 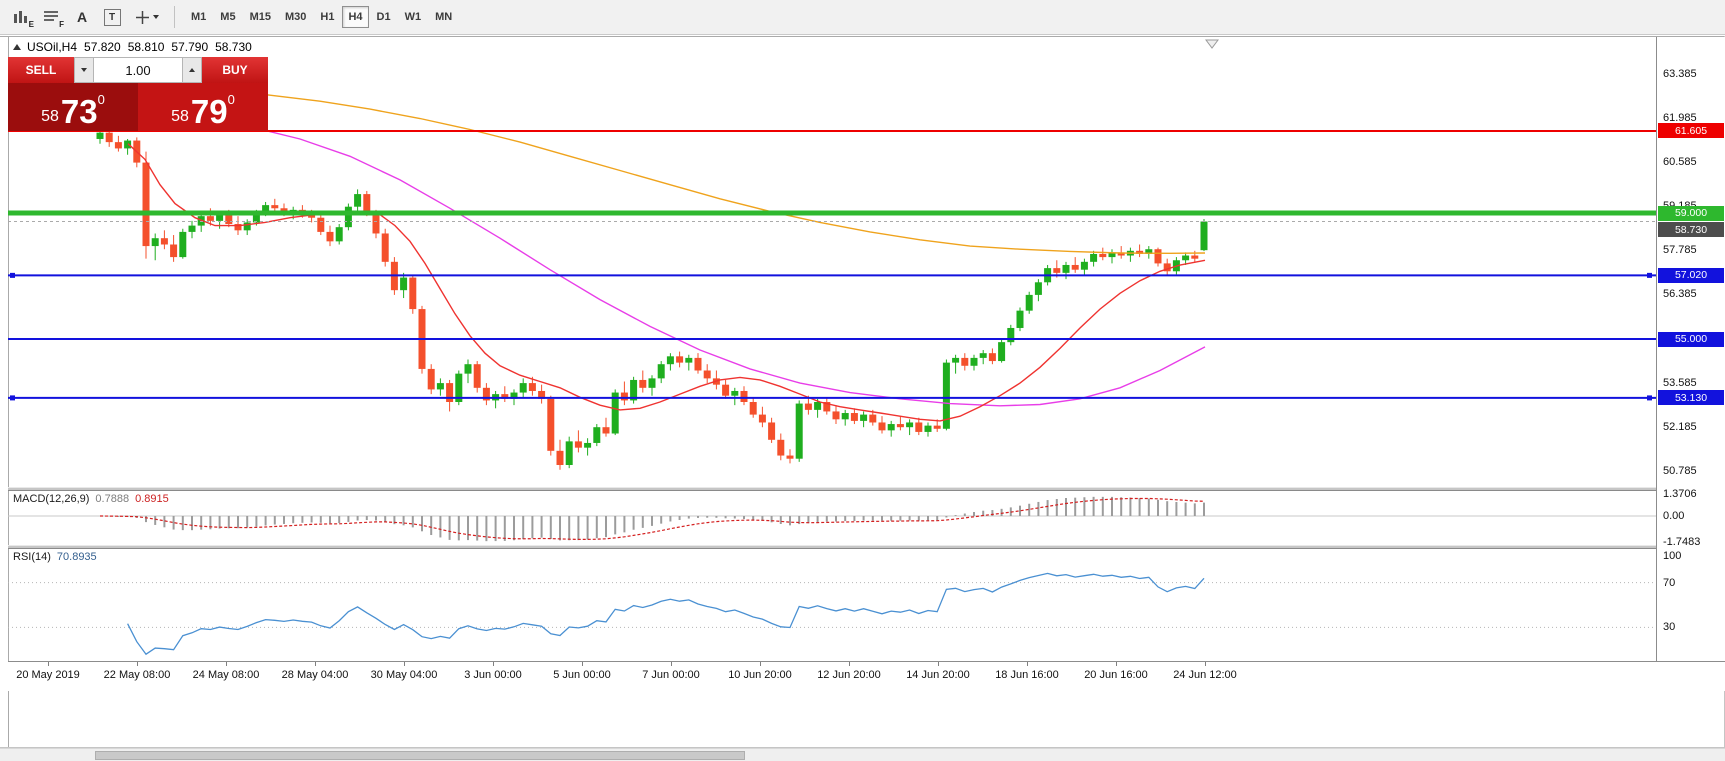 What do you see at coordinates (1680, 426) in the screenshot?
I see `price-axis-label: 52.185` at bounding box center [1680, 426].